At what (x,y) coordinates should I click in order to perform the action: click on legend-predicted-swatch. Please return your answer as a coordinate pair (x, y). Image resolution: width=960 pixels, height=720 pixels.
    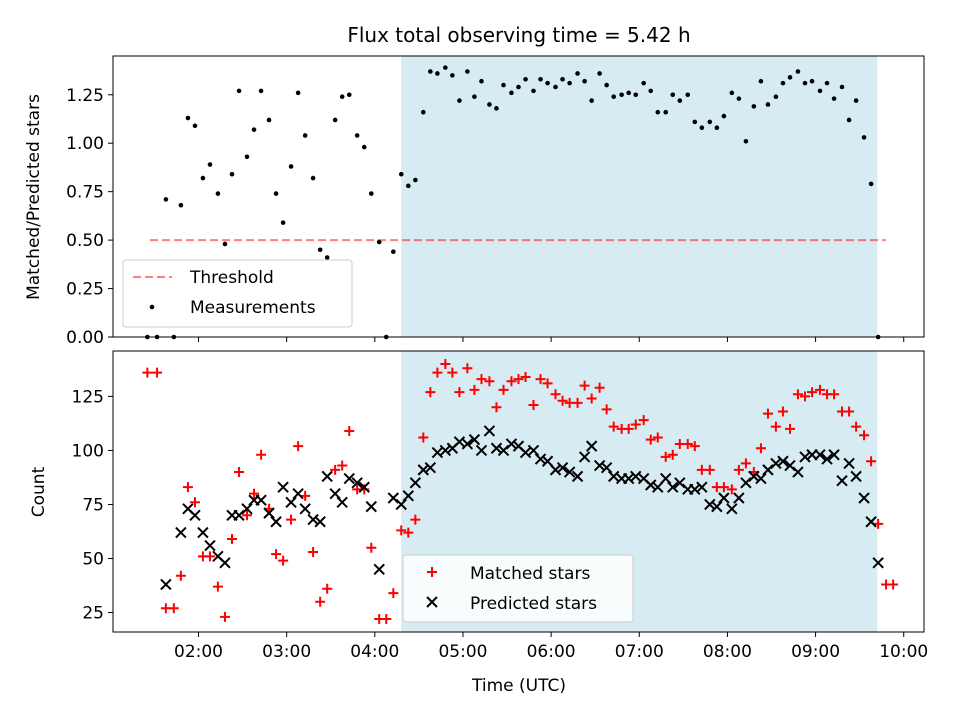
    Looking at the image, I should click on (432, 602).